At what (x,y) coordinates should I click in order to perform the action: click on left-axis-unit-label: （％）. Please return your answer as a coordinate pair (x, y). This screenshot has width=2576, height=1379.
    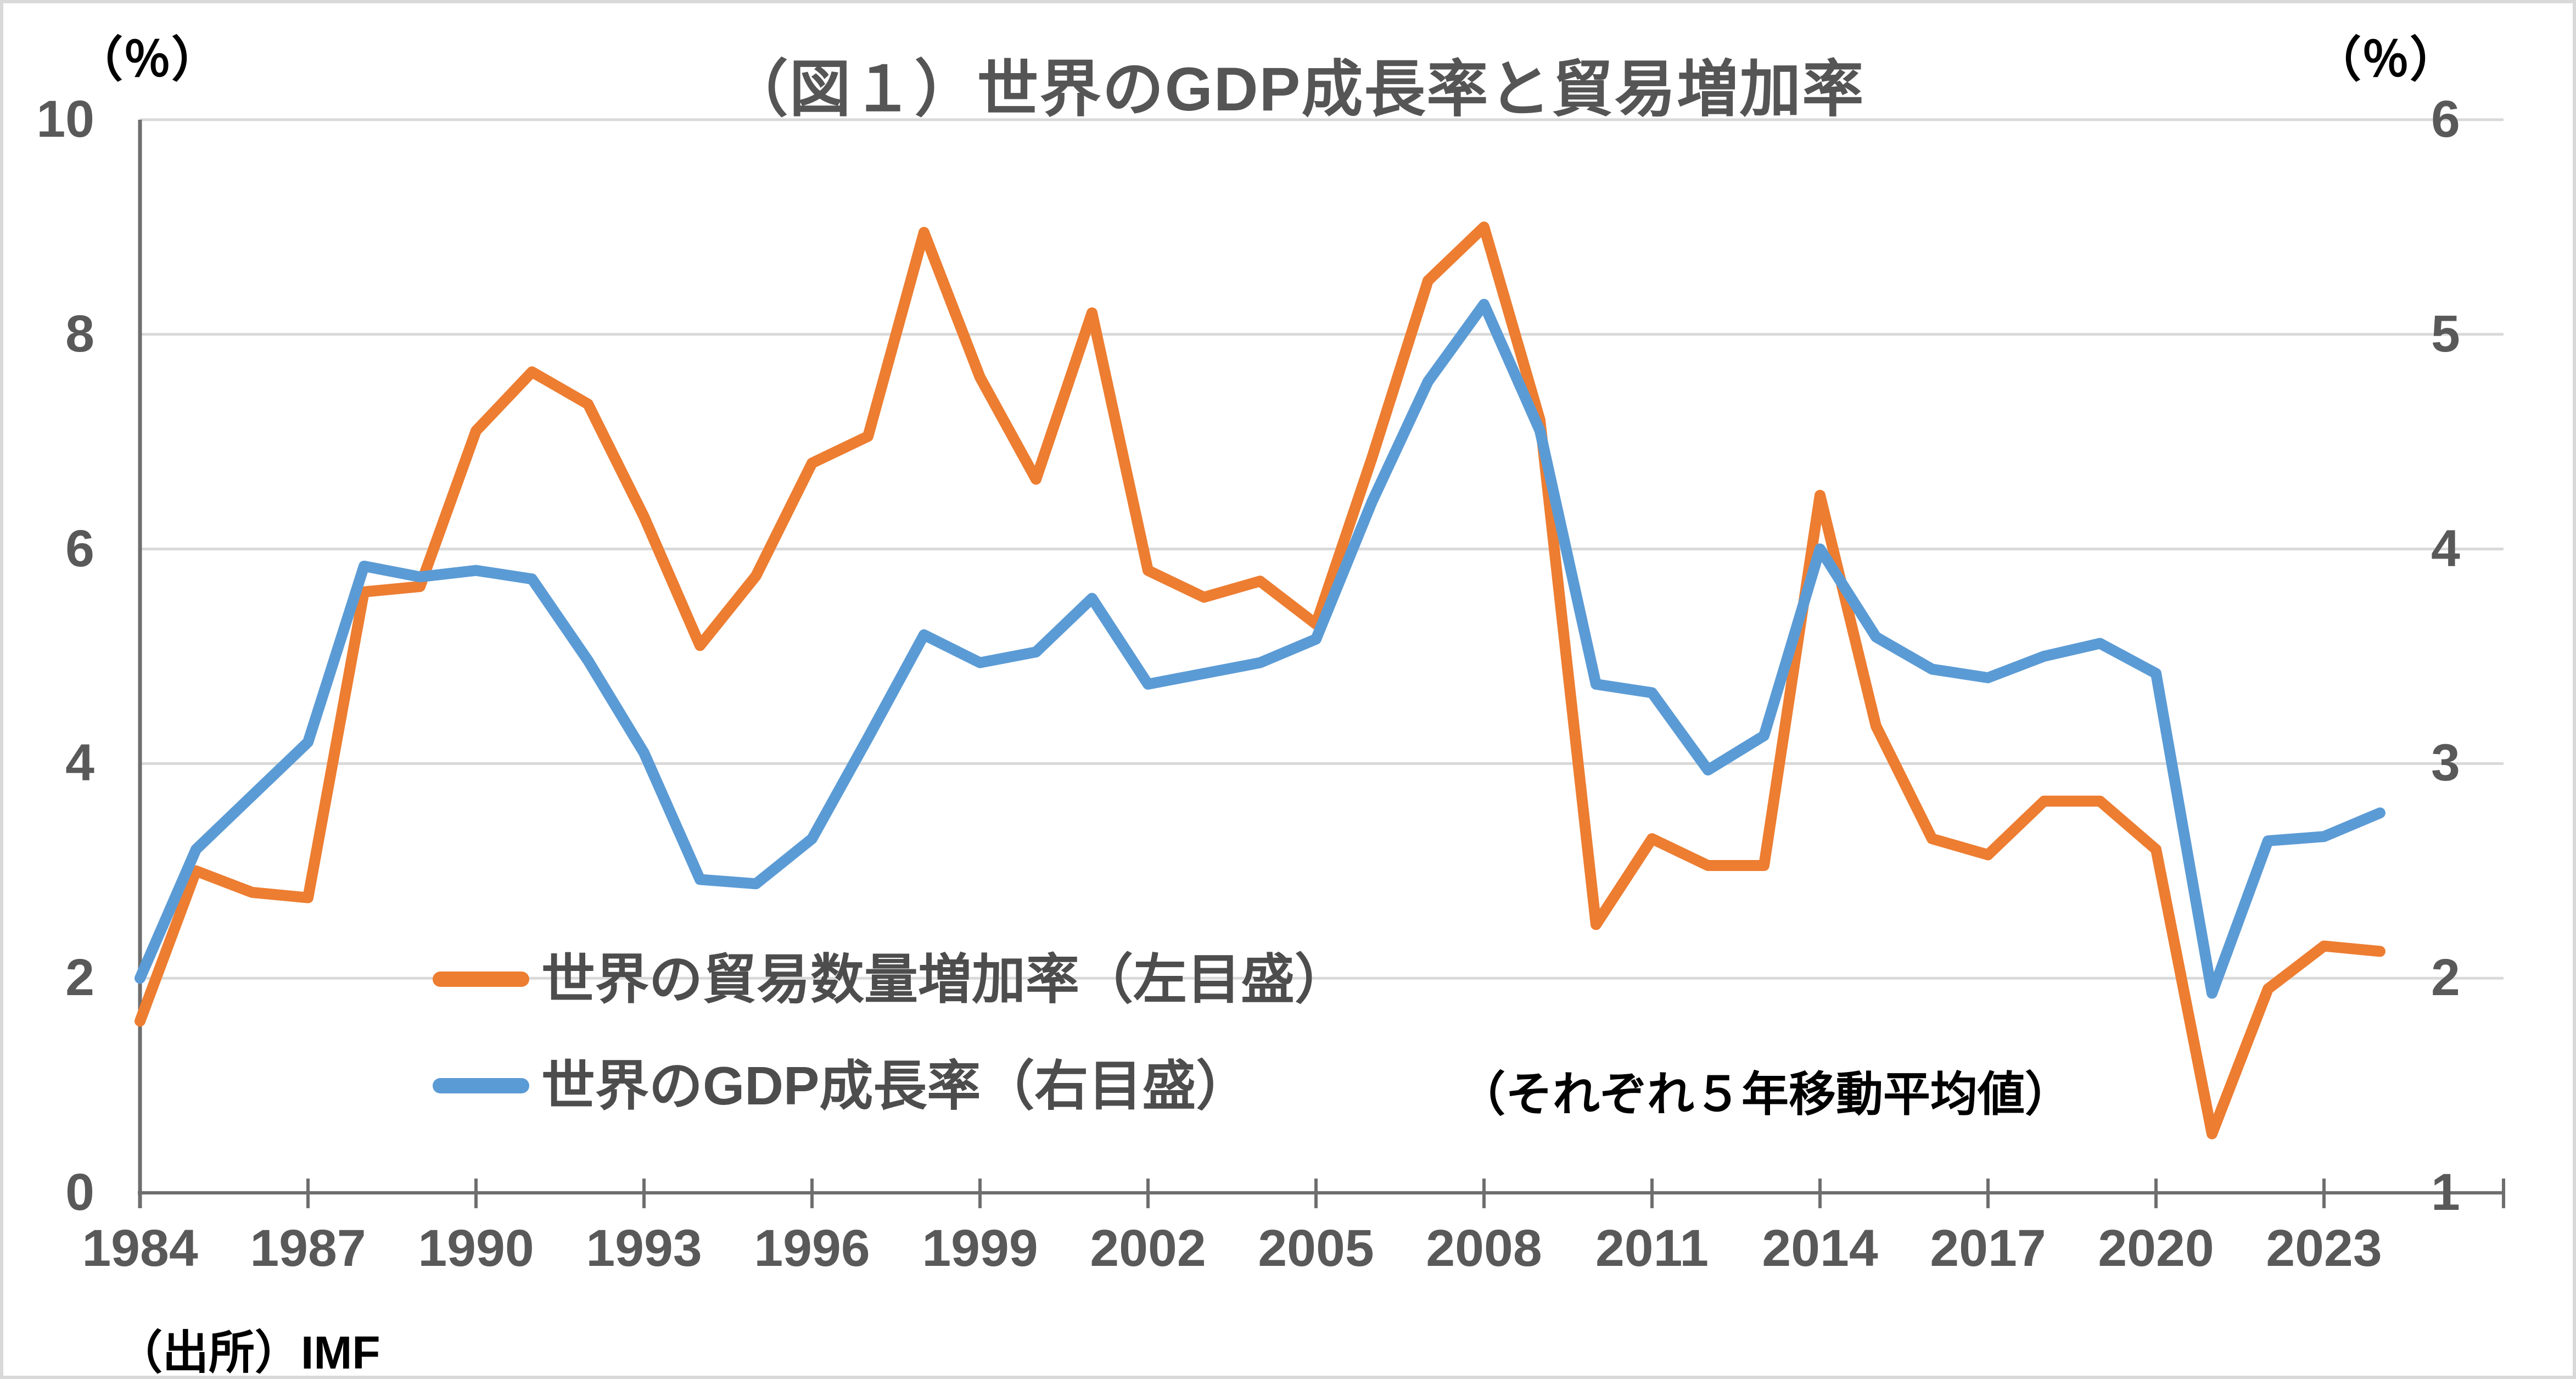
    Looking at the image, I should click on (147, 59).